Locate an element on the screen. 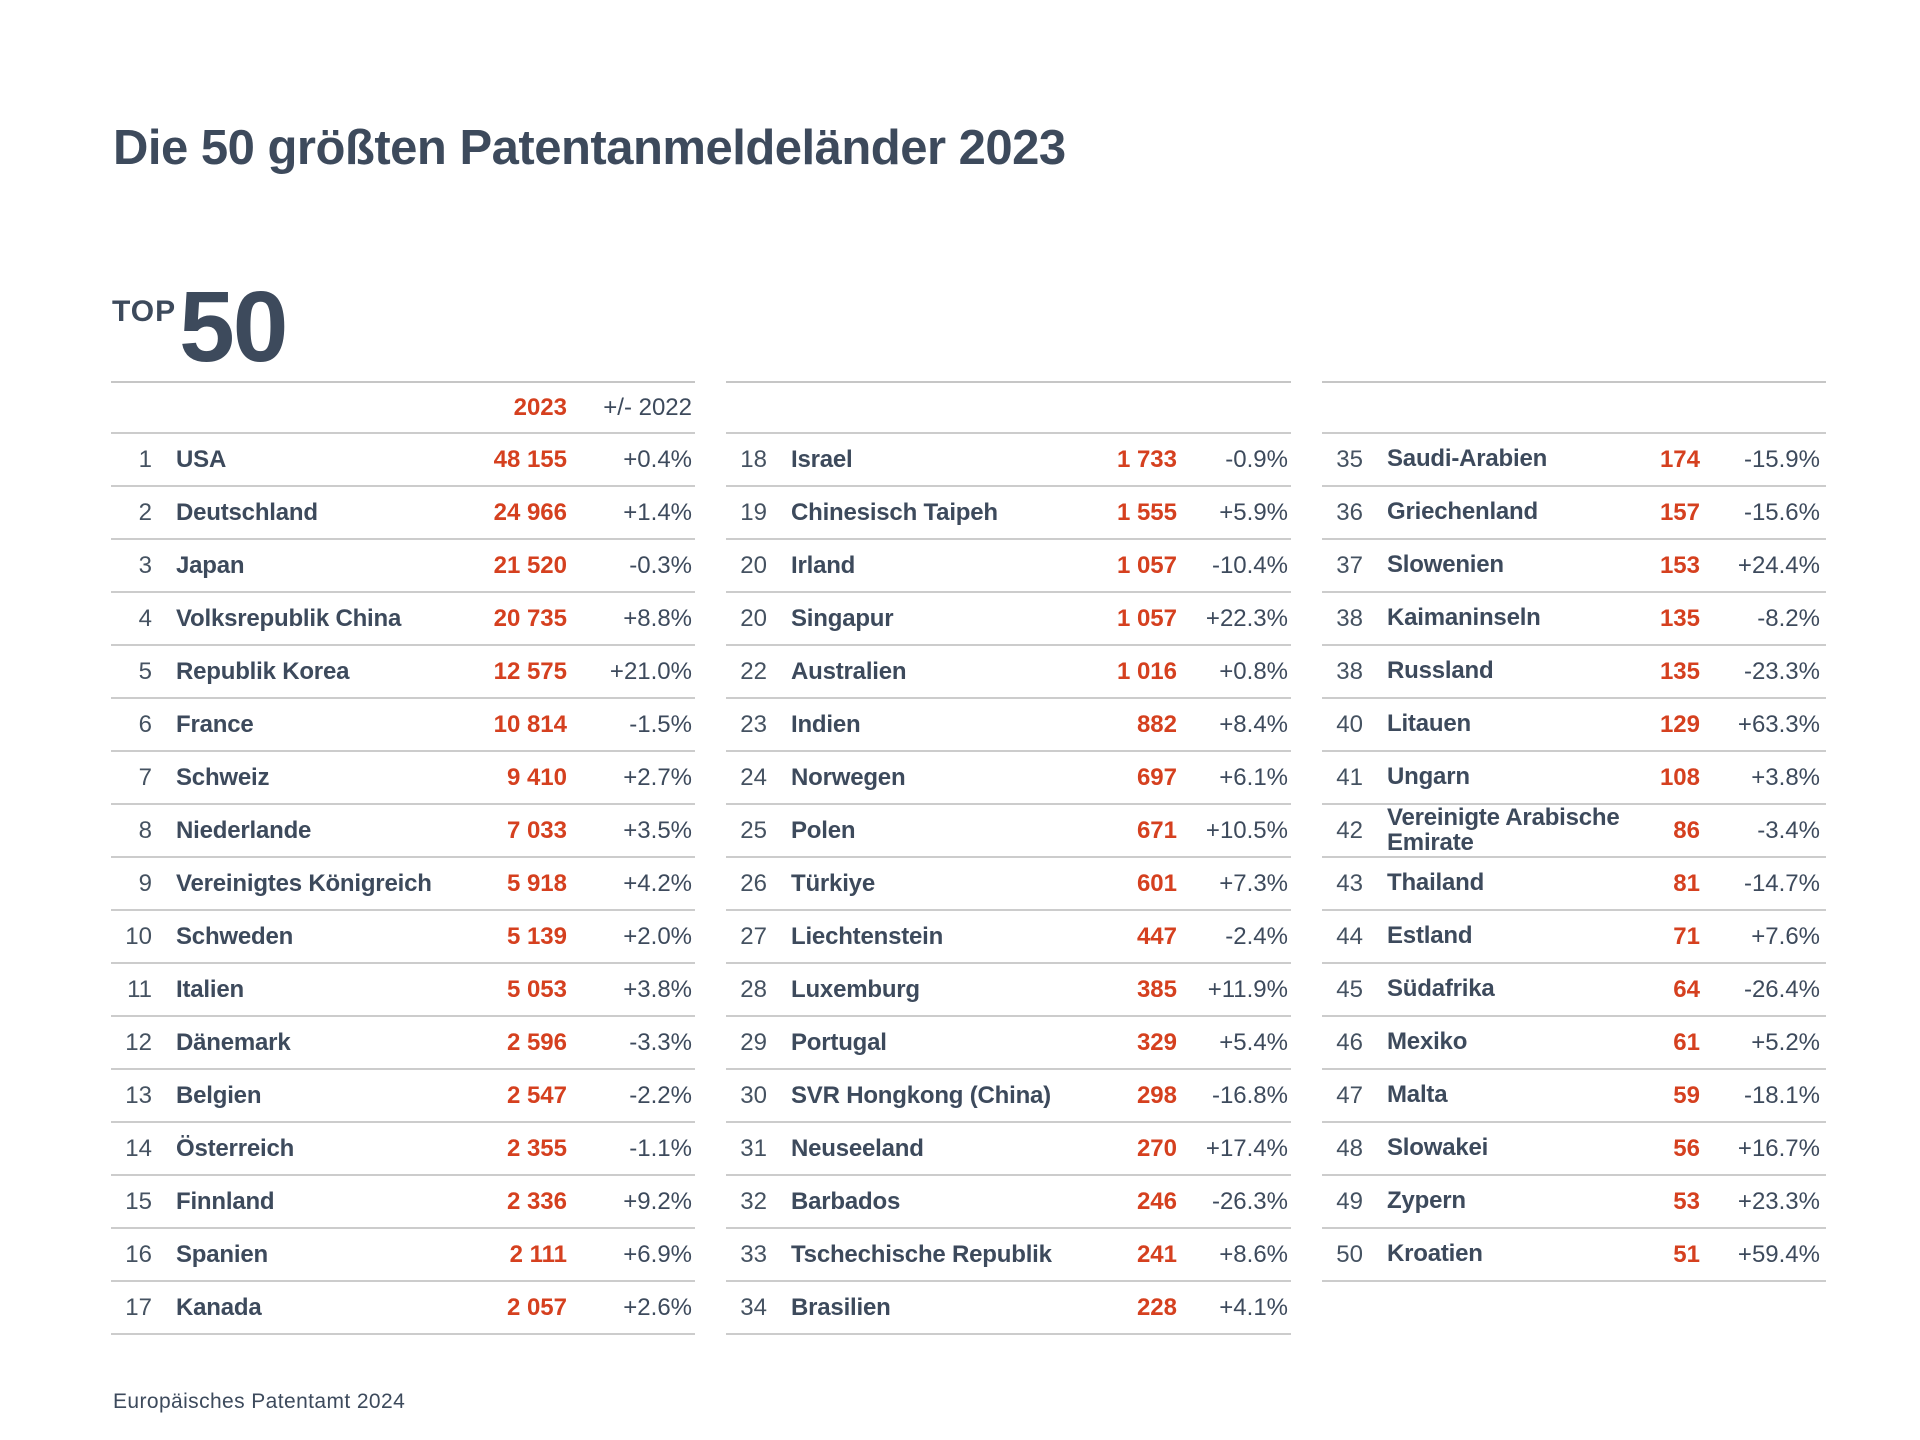 This screenshot has width=1920, height=1440. rank-cell: 44 is located at coordinates (1349, 936).